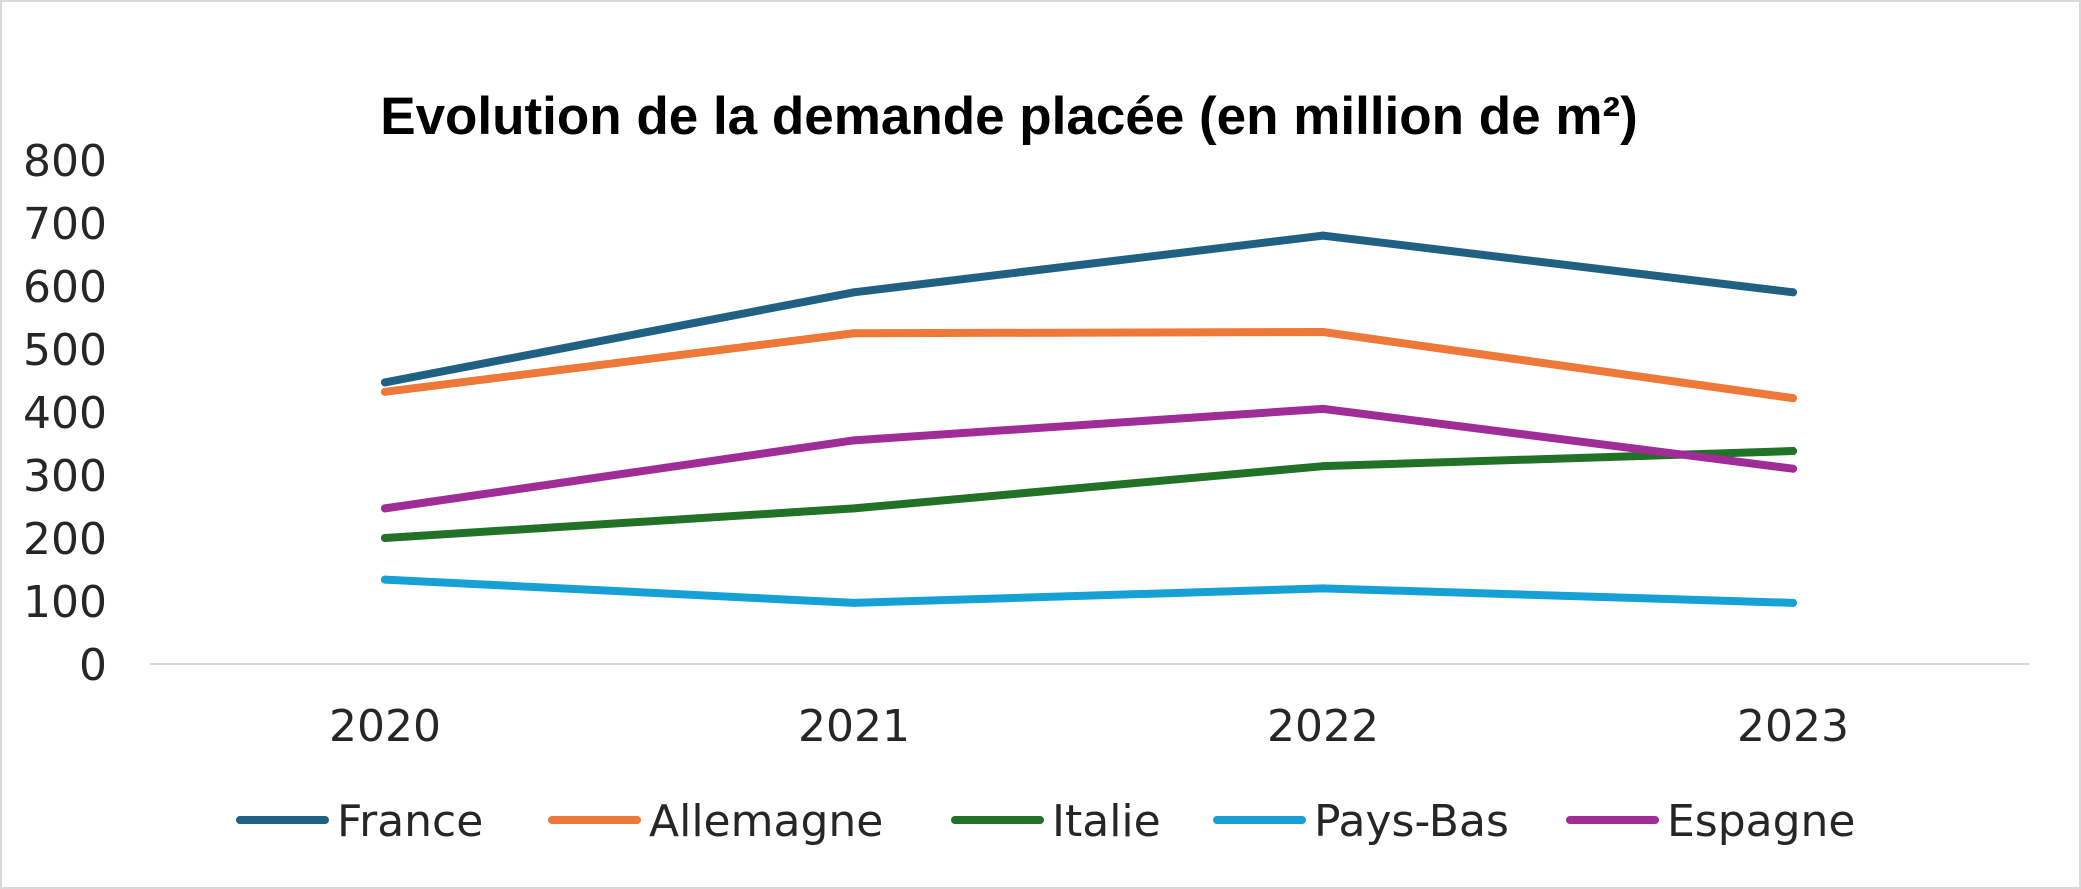 This screenshot has height=889, width=2081. What do you see at coordinates (65, 224) in the screenshot?
I see `y-tick-label: 700` at bounding box center [65, 224].